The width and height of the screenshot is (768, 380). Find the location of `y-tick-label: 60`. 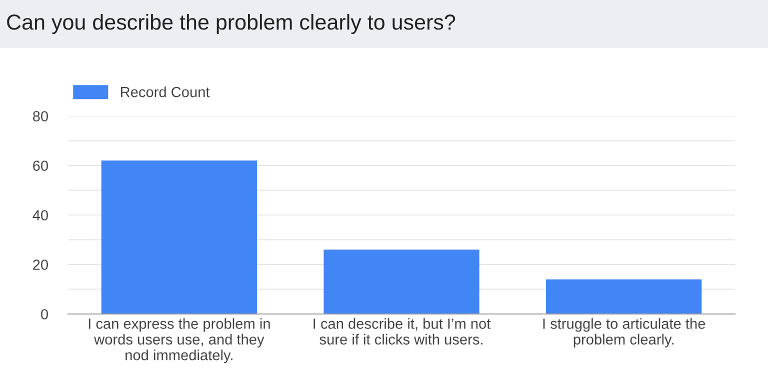

y-tick-label: 60 is located at coordinates (40, 165).